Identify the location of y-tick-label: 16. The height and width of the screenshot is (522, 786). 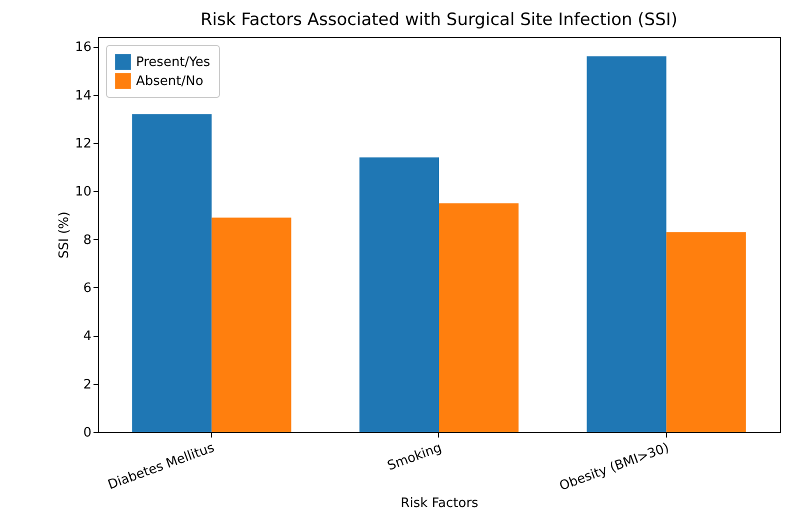
(83, 48).